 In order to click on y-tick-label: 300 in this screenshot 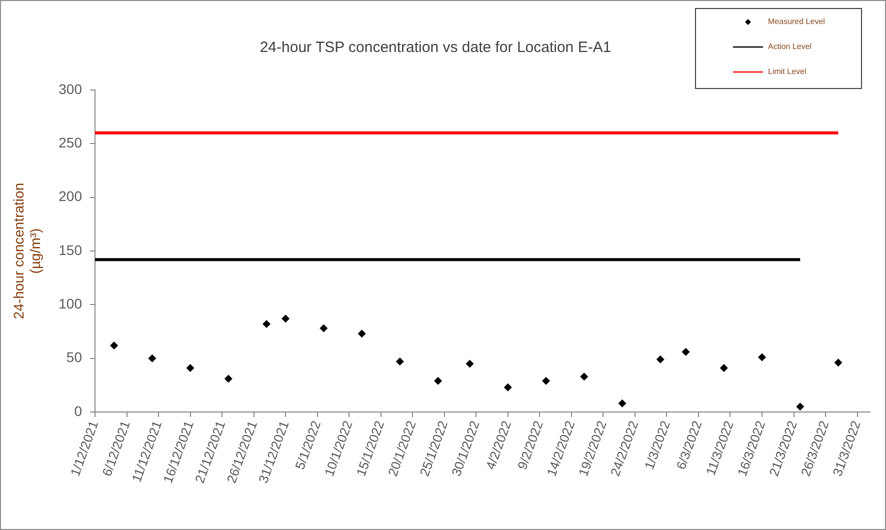, I will do `click(70, 88)`.